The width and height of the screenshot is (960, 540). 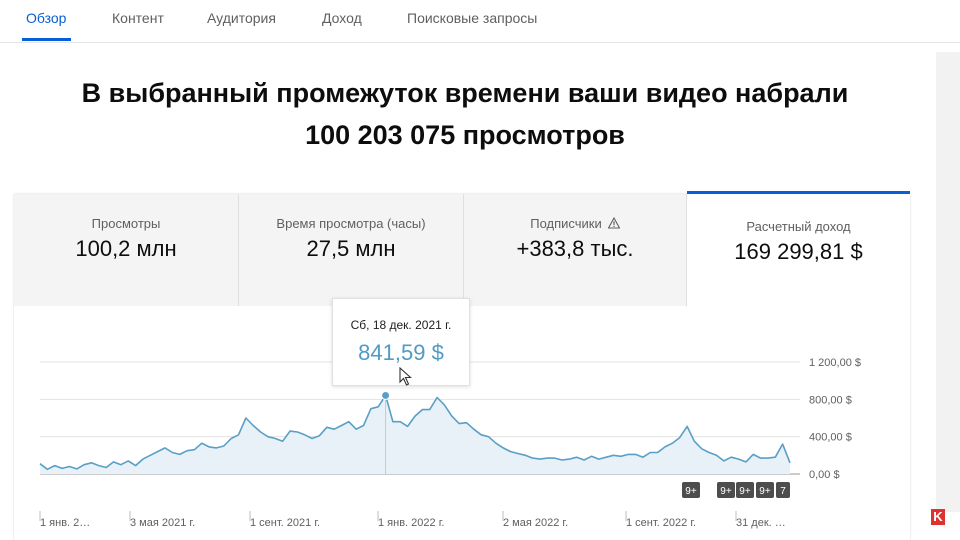 I want to click on metric-estimated-revenue: Расчетный доход 169 299,81 $, so click(x=798, y=250).